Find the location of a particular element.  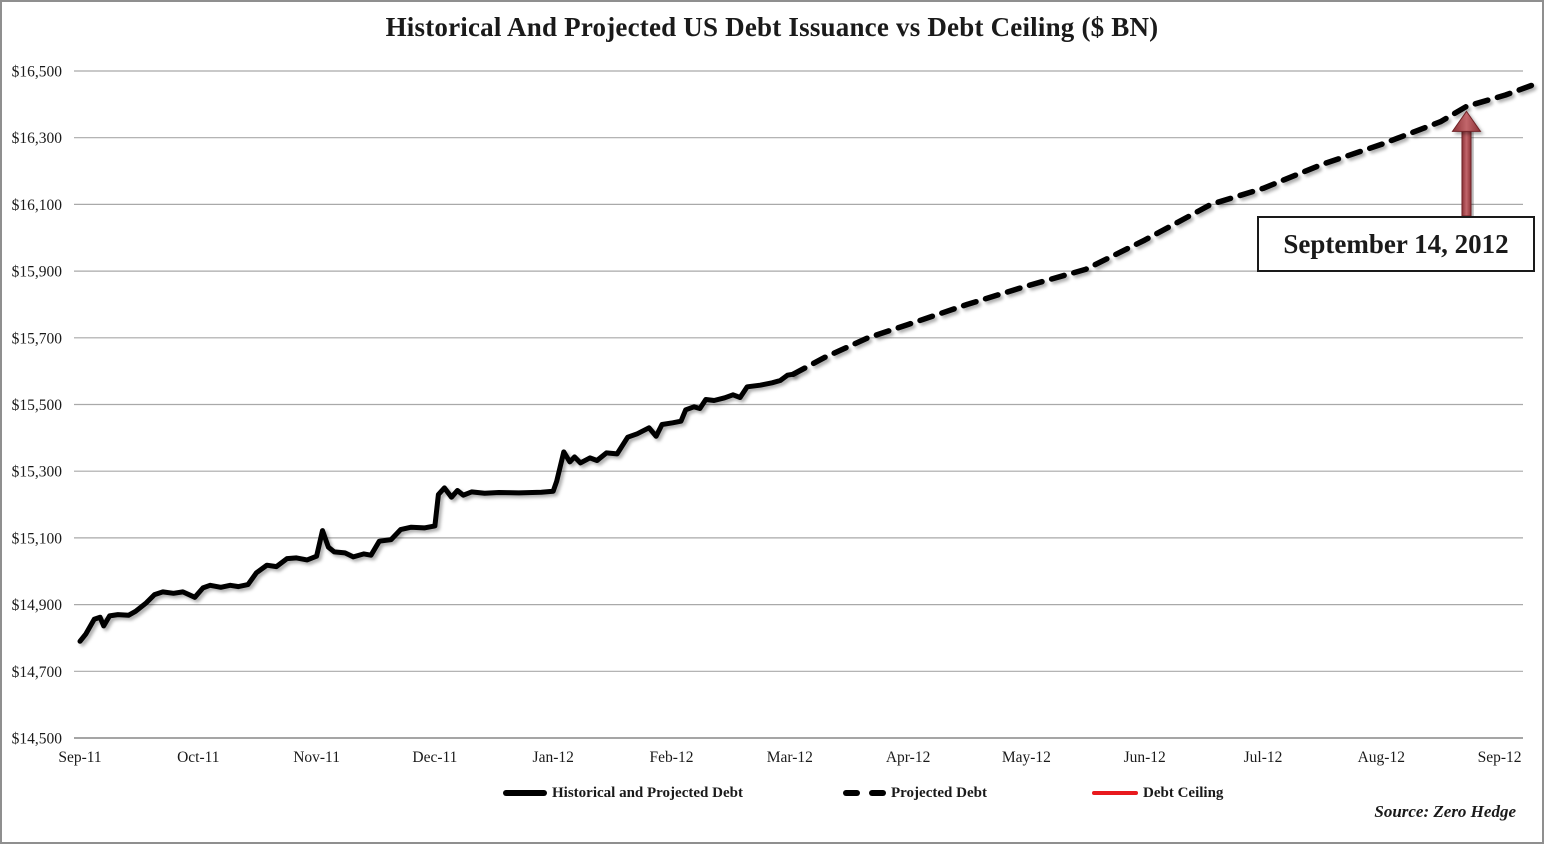

legend-label-ceiling: Debt Ceiling is located at coordinates (1183, 792).